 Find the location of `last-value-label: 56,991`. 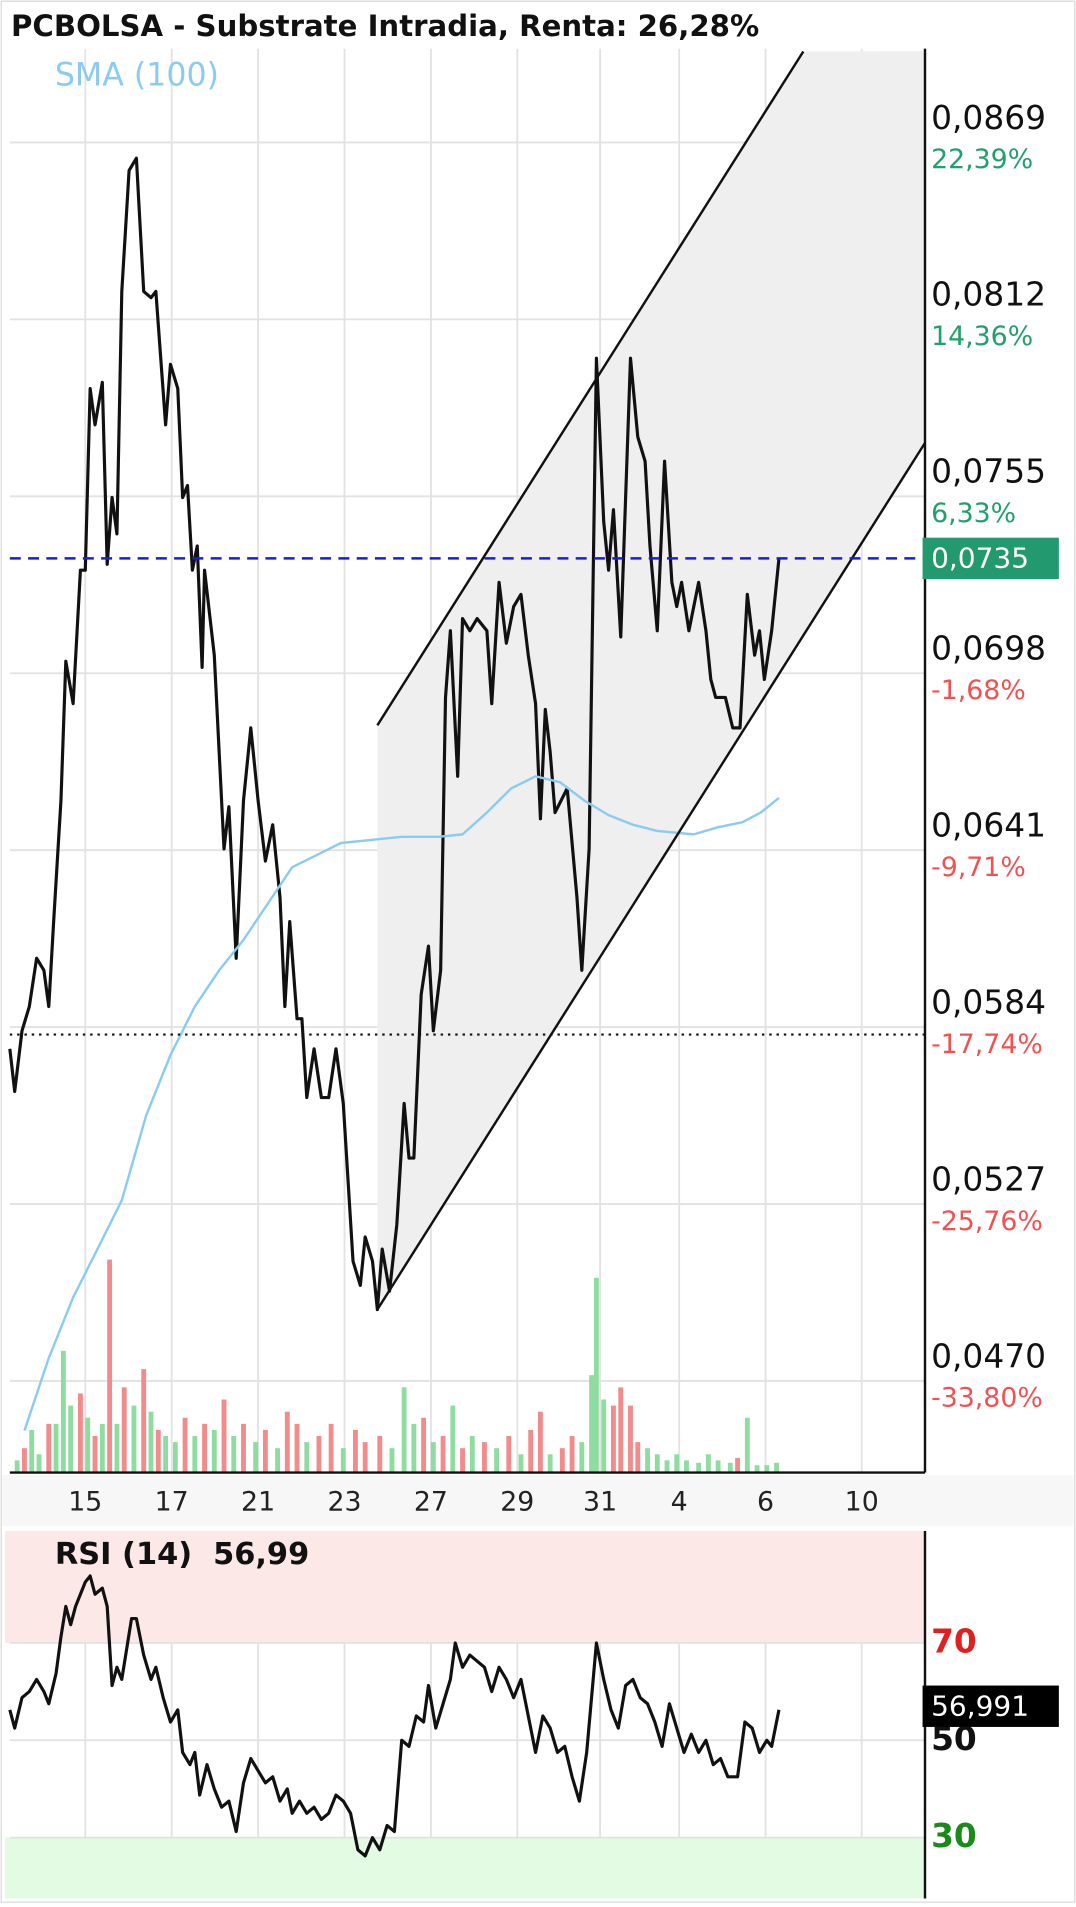

last-value-label: 56,991 is located at coordinates (980, 1705).